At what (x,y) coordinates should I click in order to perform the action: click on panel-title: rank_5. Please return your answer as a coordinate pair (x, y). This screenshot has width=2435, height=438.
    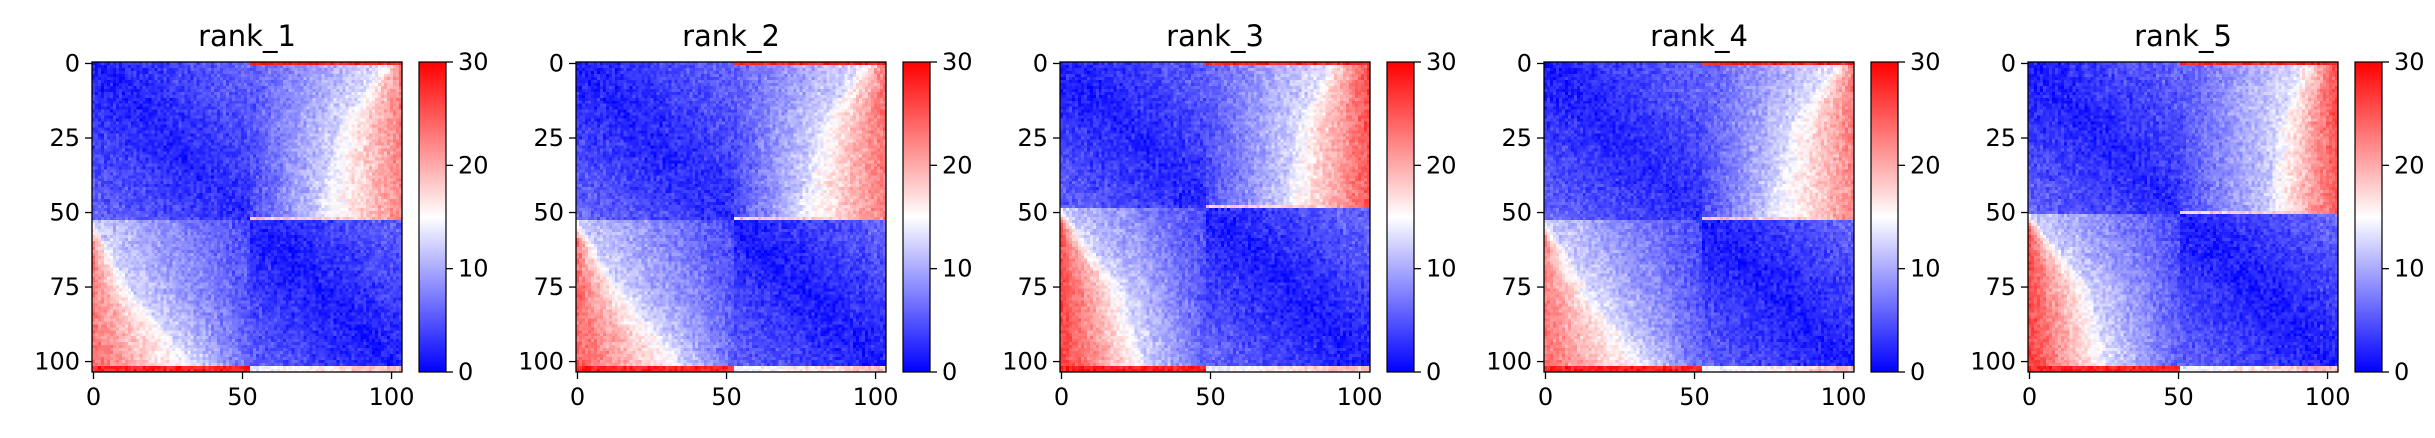
    Looking at the image, I should click on (2183, 36).